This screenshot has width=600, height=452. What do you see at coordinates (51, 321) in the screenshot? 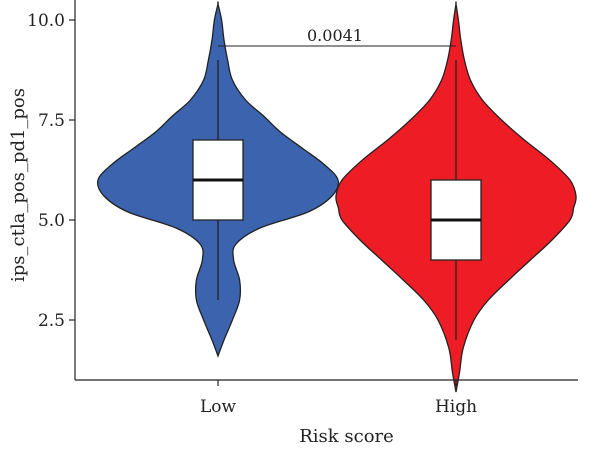
I see `y-tick-label: 2.5` at bounding box center [51, 321].